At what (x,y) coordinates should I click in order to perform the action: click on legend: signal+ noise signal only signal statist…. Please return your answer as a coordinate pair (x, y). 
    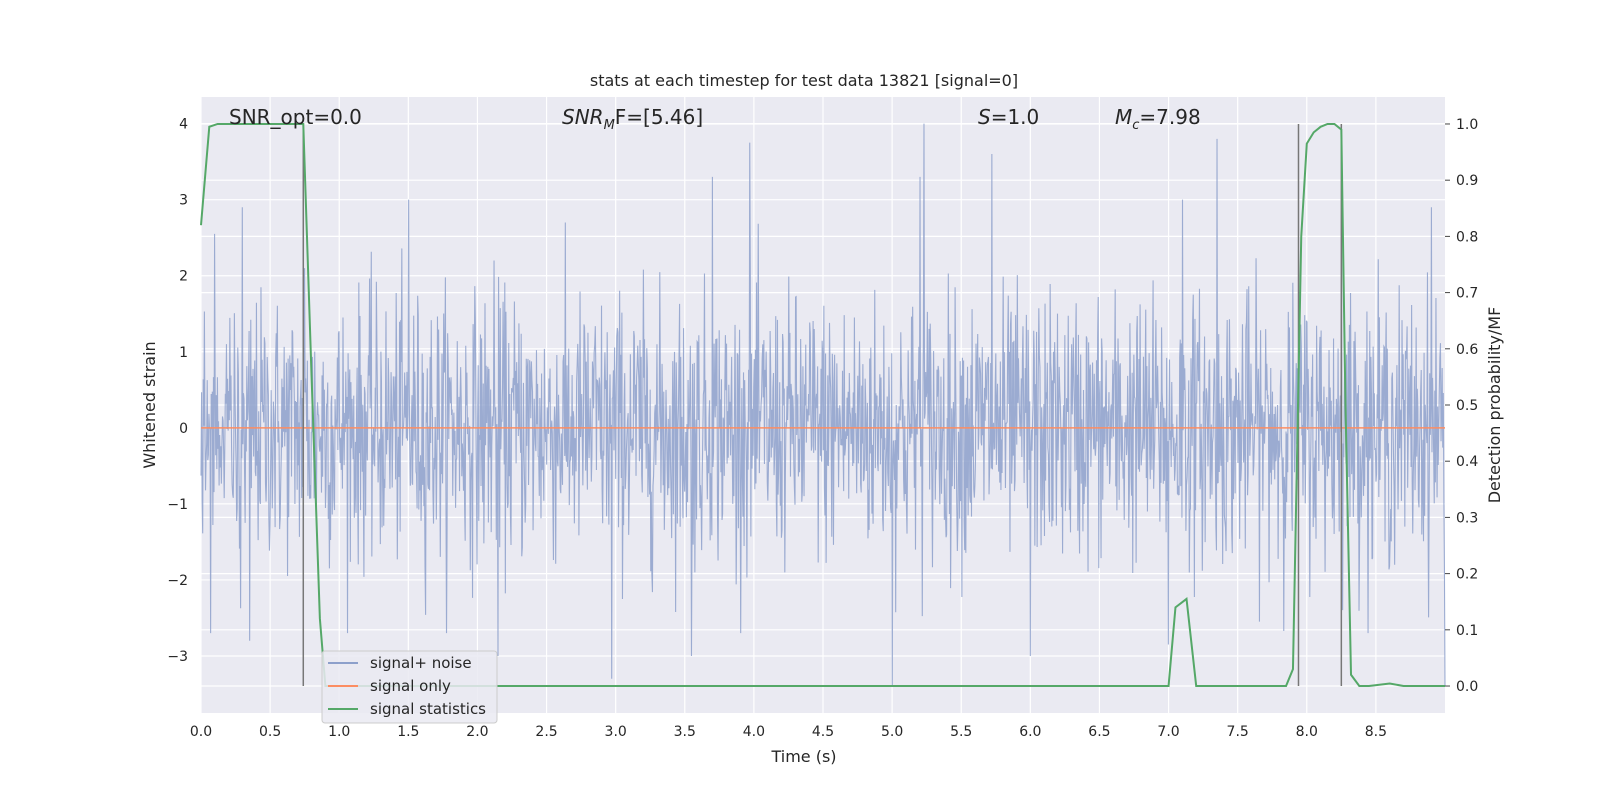
    Looking at the image, I should click on (409, 687).